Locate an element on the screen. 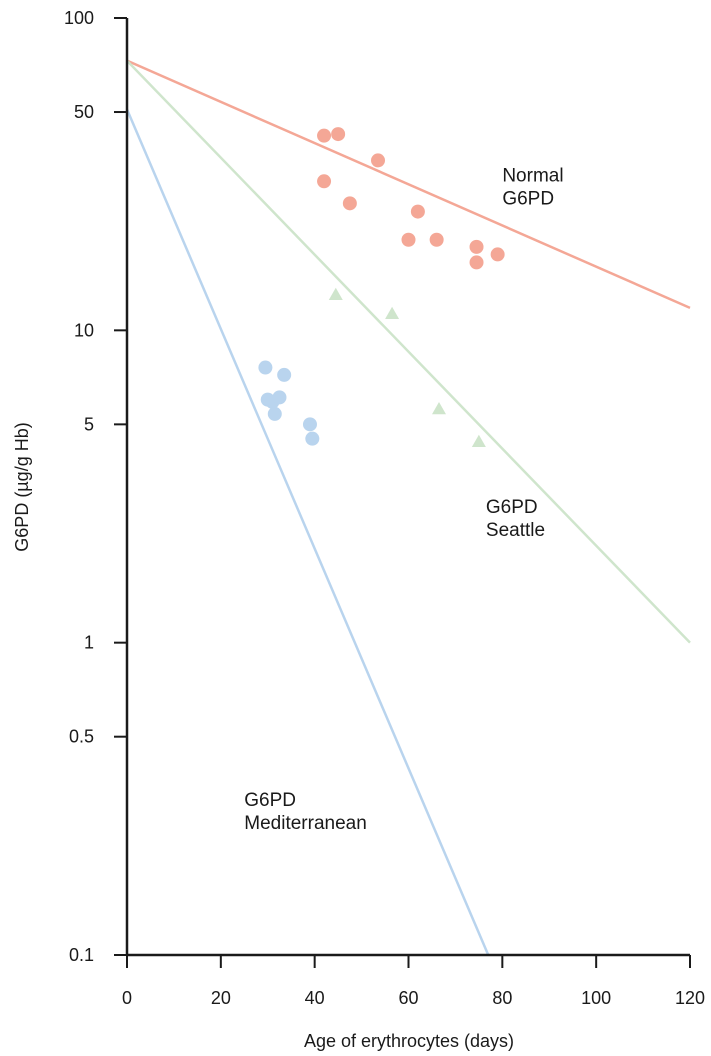  x-tick-label: 100 is located at coordinates (596, 998).